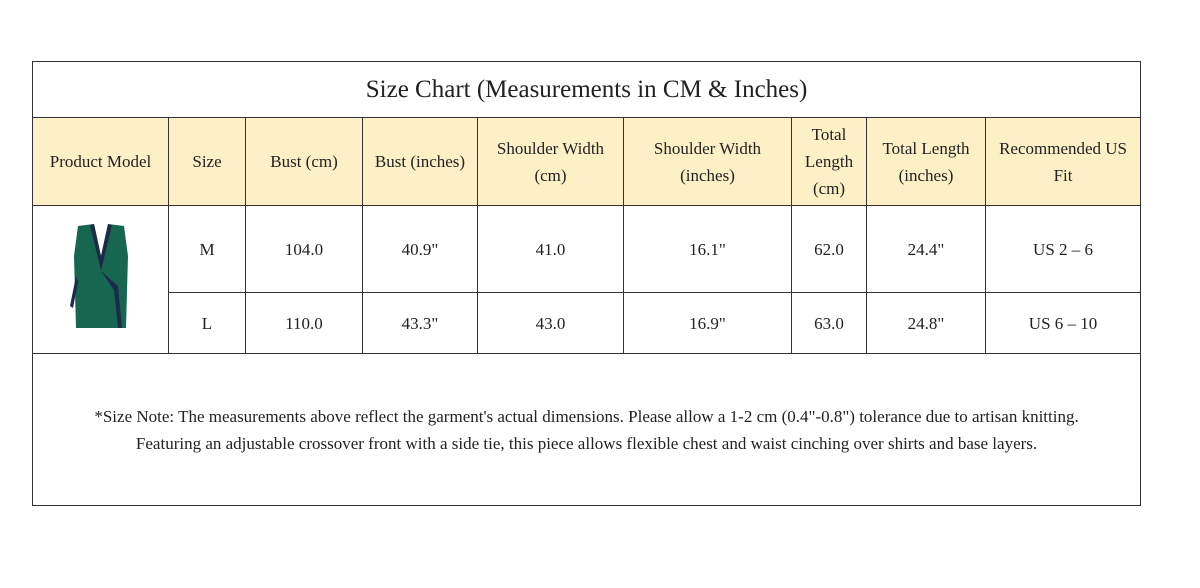  I want to click on table-cell: M, so click(207, 249).